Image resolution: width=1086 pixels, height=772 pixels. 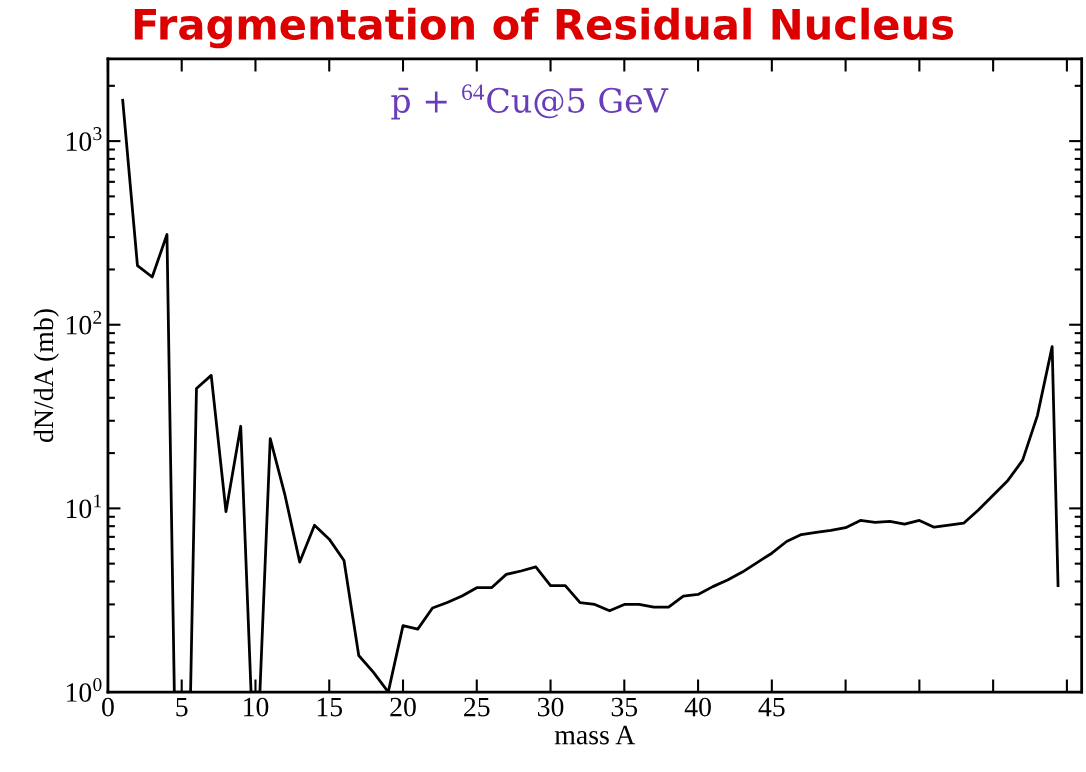 What do you see at coordinates (182, 707) in the screenshot?
I see `x-tick-label: 5` at bounding box center [182, 707].